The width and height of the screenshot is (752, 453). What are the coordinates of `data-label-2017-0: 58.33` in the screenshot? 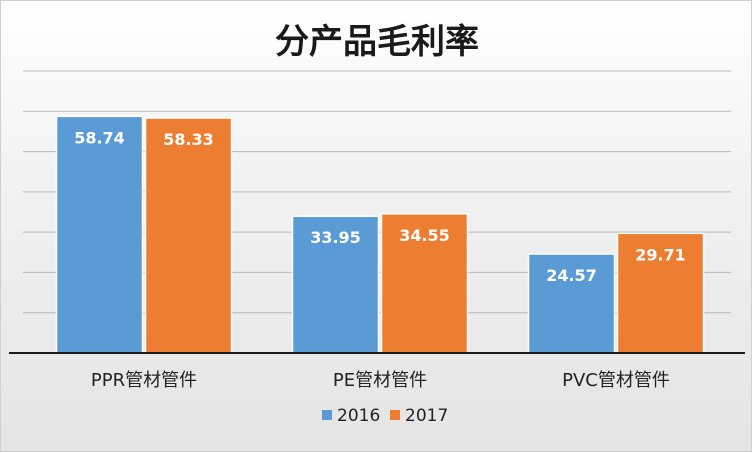 It's located at (188, 139).